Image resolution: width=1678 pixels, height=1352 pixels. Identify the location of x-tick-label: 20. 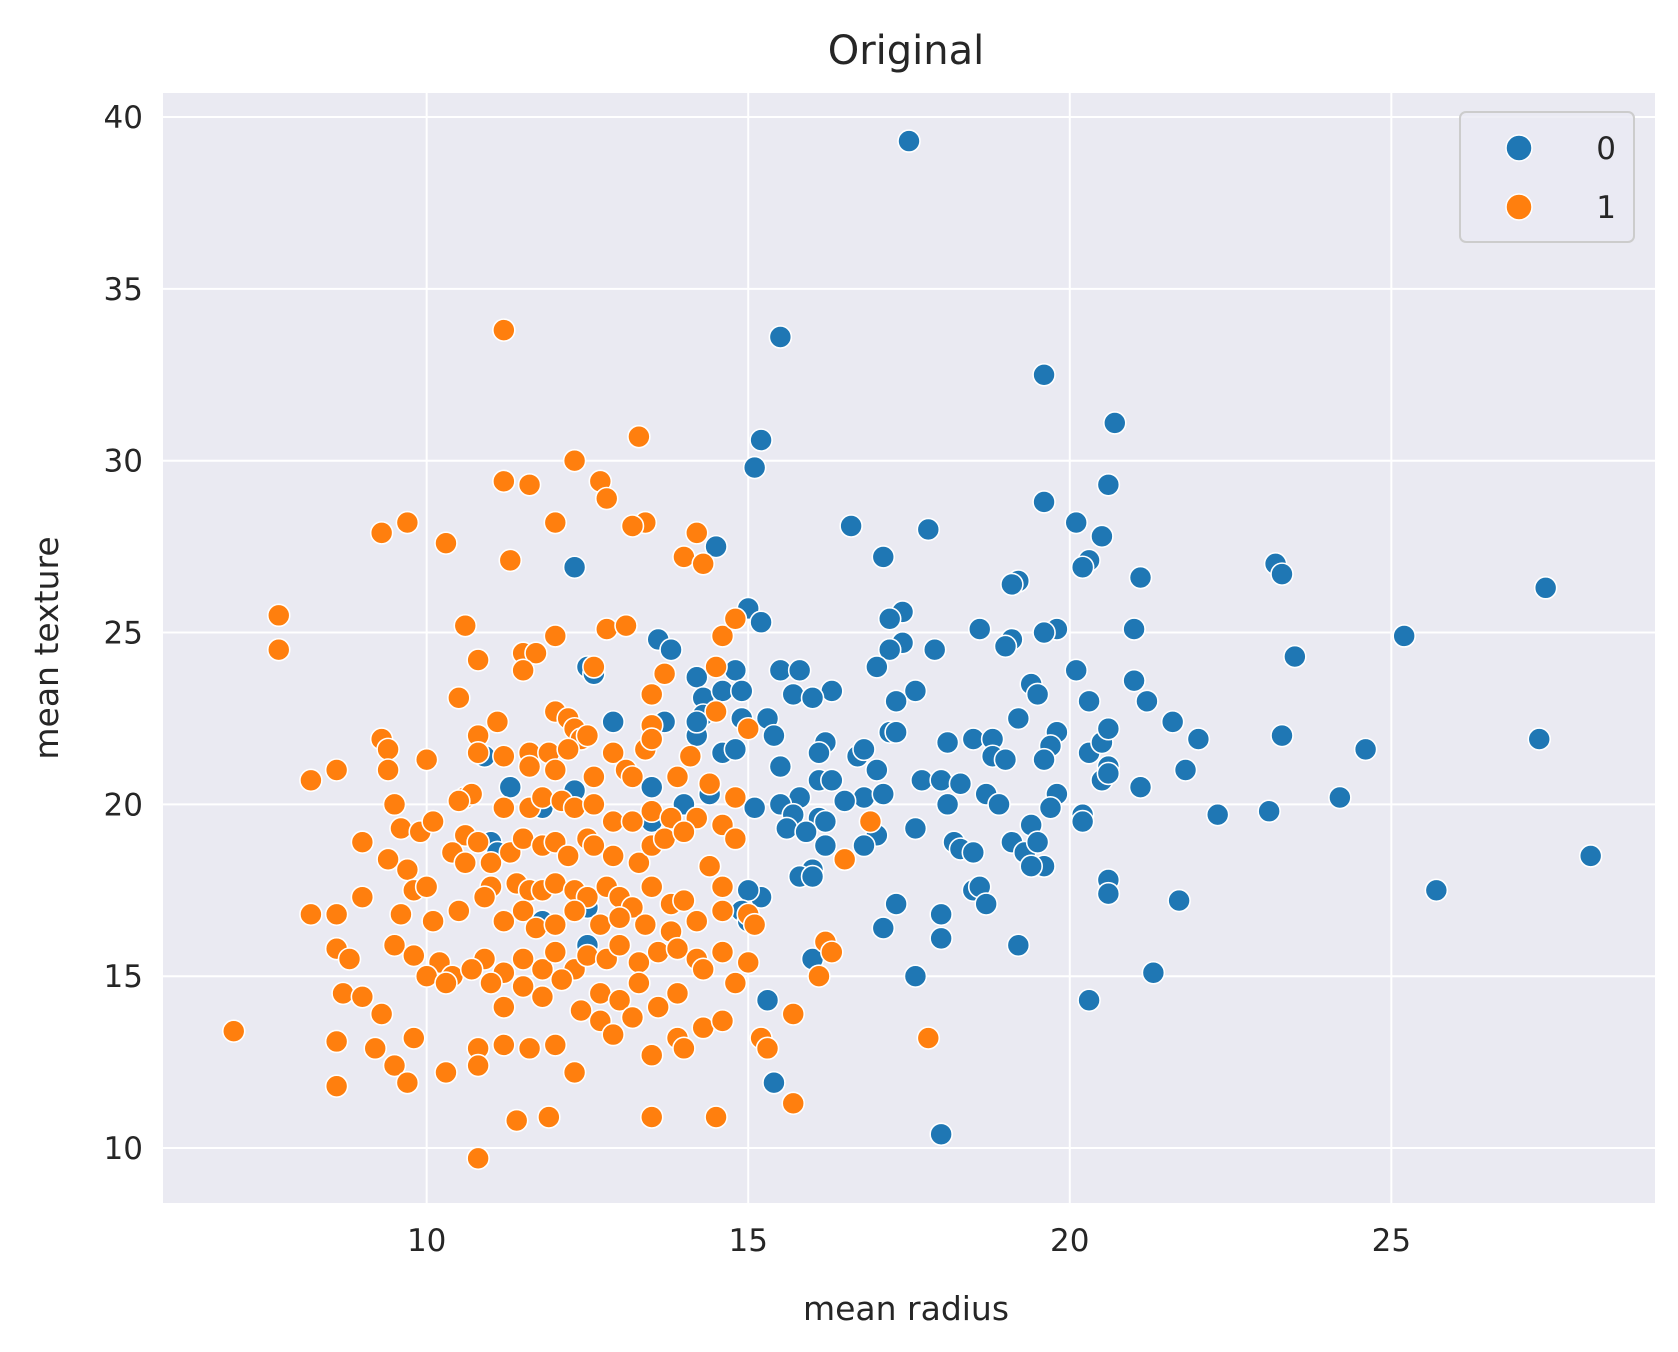
(1069, 1241).